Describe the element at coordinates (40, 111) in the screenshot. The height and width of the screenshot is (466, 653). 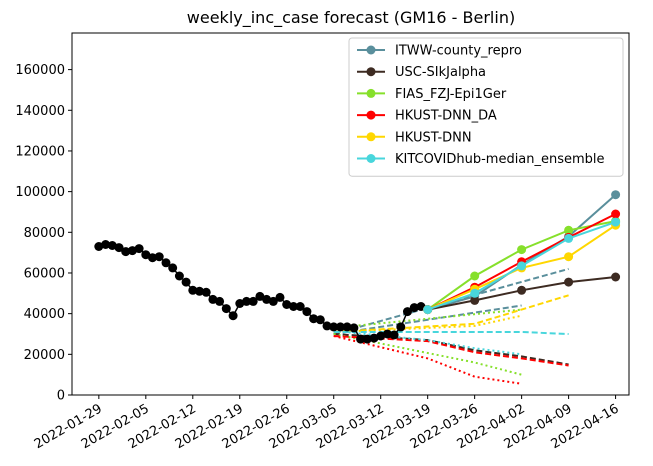
I see `y-tick-label: 140000` at that location.